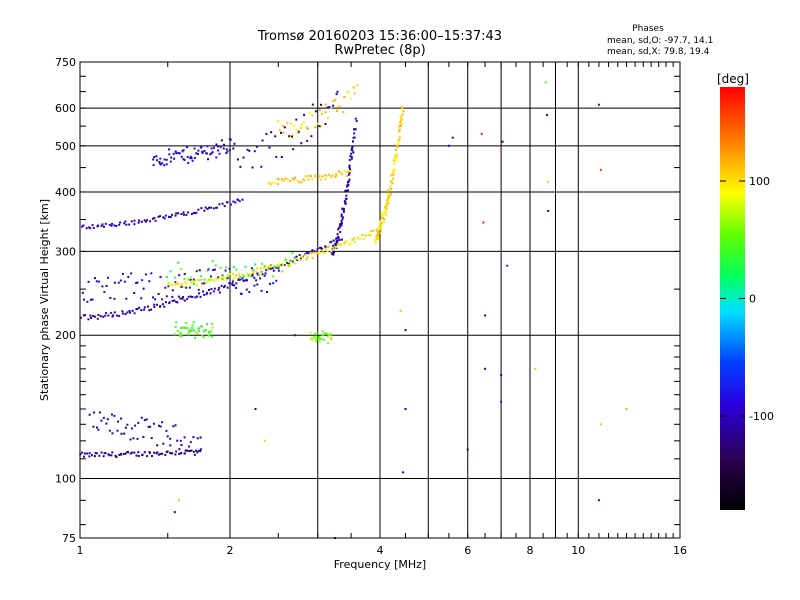  What do you see at coordinates (80, 550) in the screenshot?
I see `x-tick-label: 1` at bounding box center [80, 550].